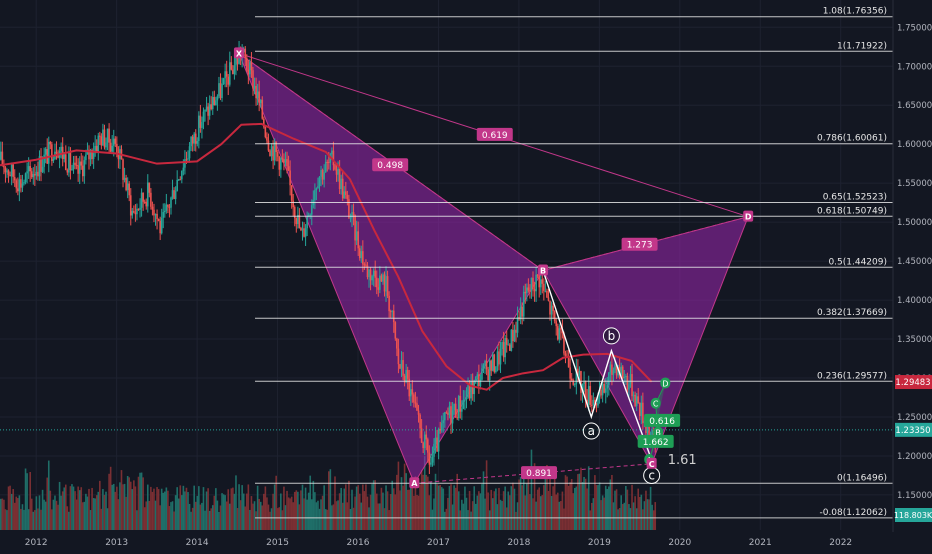  What do you see at coordinates (748, 216) in the screenshot?
I see `pattern-point-D` at bounding box center [748, 216].